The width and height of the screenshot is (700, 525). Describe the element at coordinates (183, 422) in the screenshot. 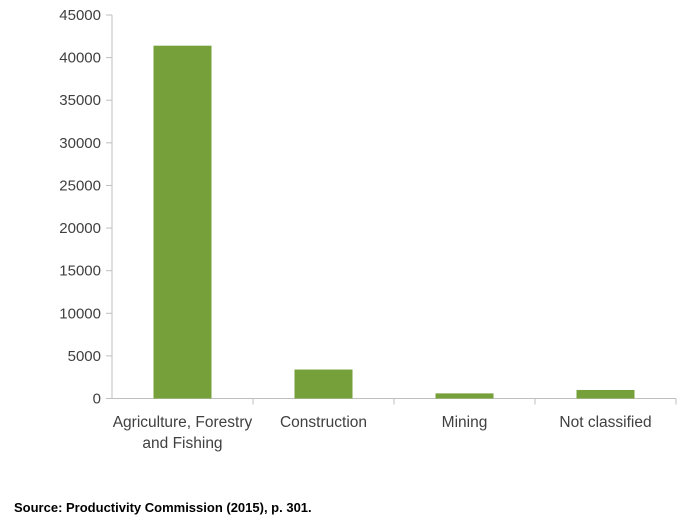

I see `x-category-label: Agriculture, Forestry` at that location.